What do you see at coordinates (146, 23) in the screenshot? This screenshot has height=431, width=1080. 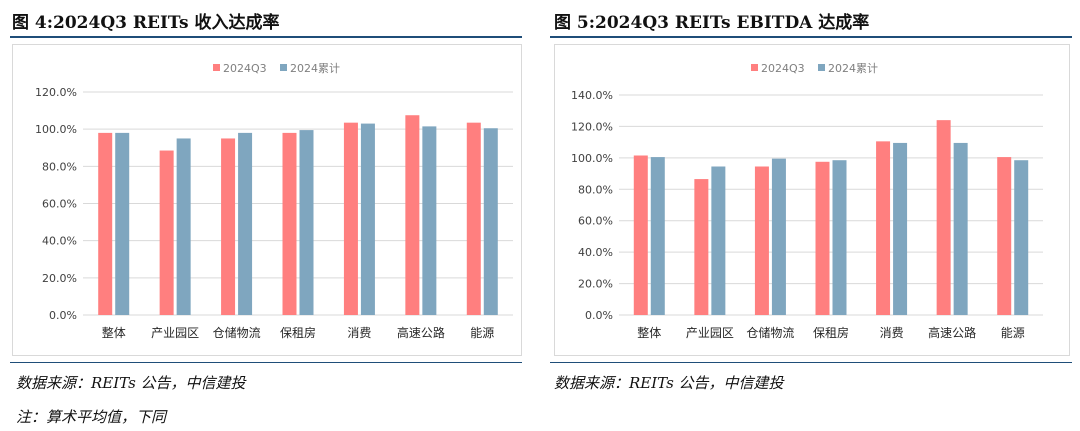 I see `figure-title: 图 4:2024Q3 REITs 收入达成率` at bounding box center [146, 23].